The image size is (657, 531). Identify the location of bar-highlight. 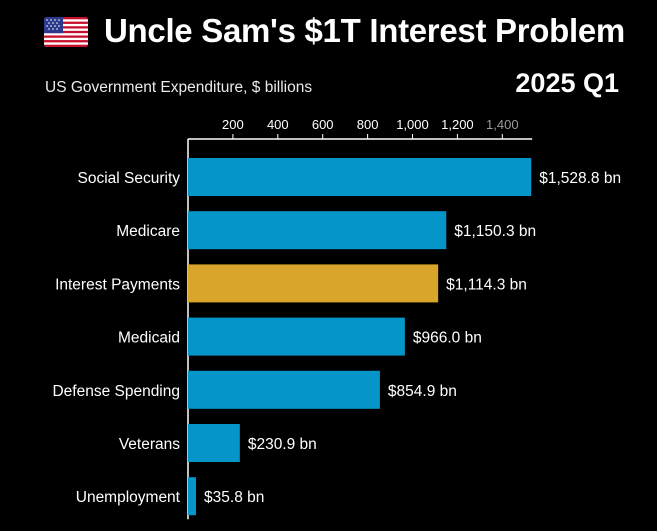
(313, 283).